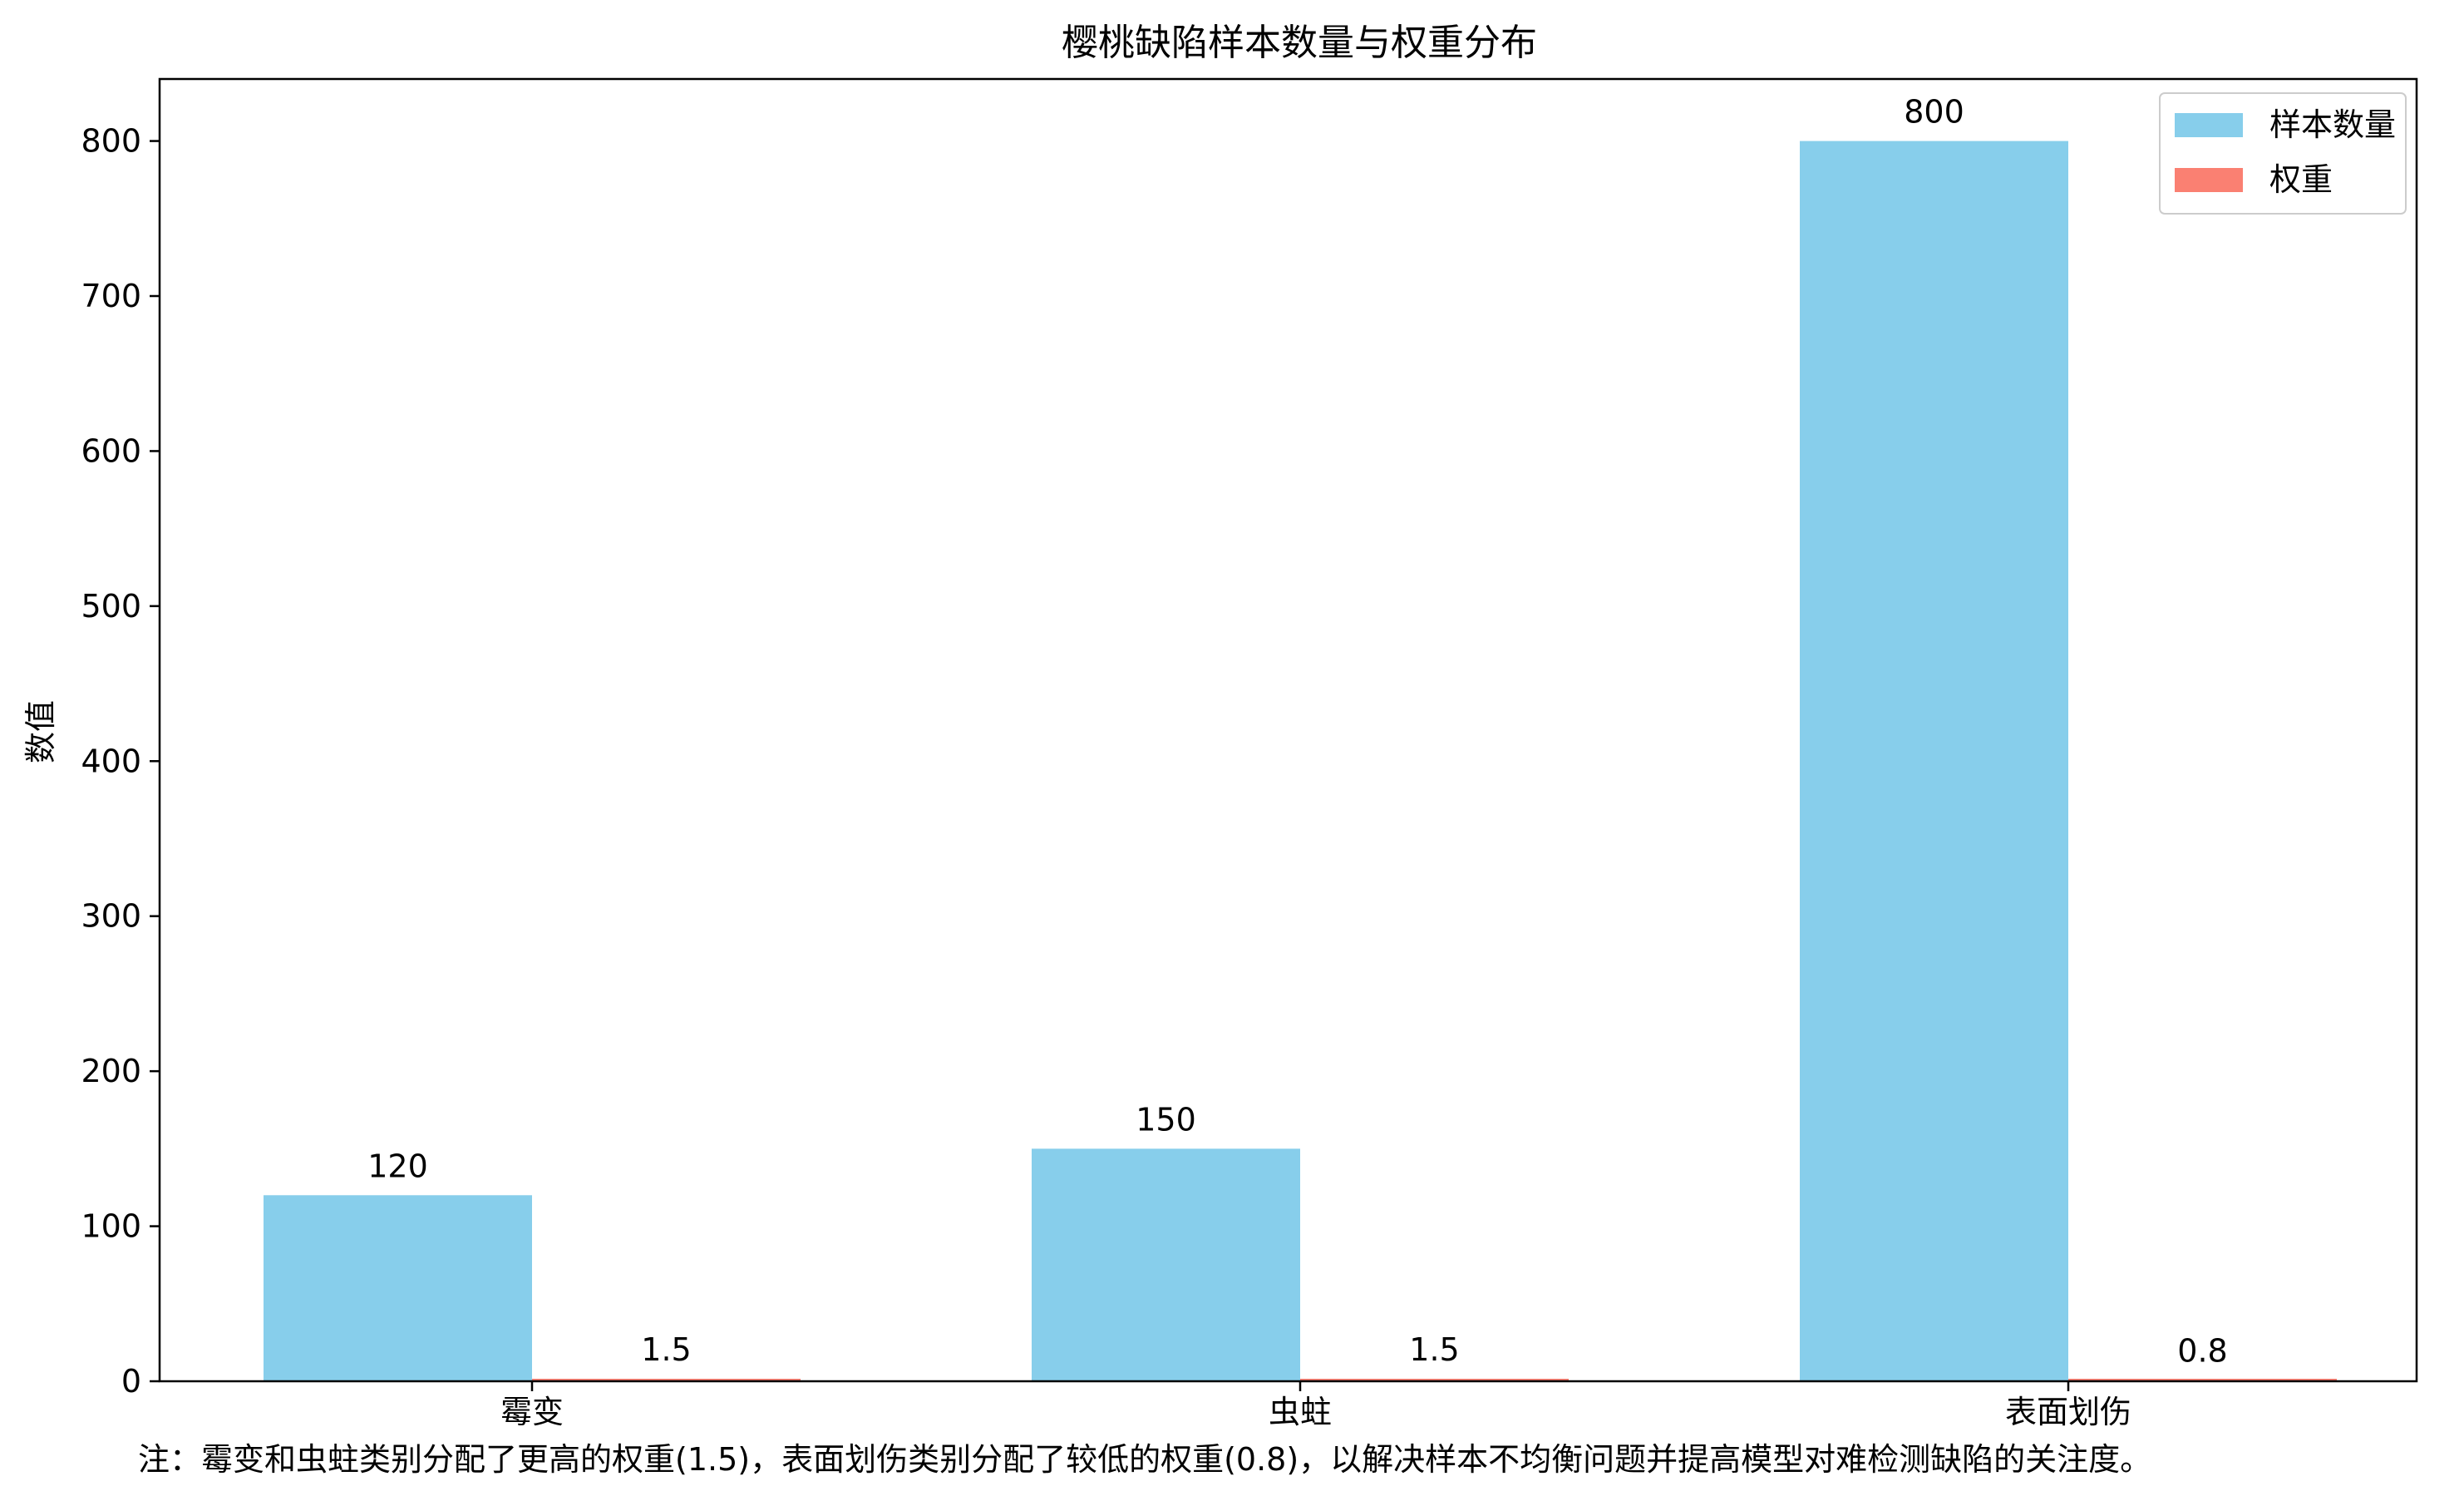 This screenshot has height=1501, width=2464. I want to click on y-tick-label: 400, so click(111, 761).